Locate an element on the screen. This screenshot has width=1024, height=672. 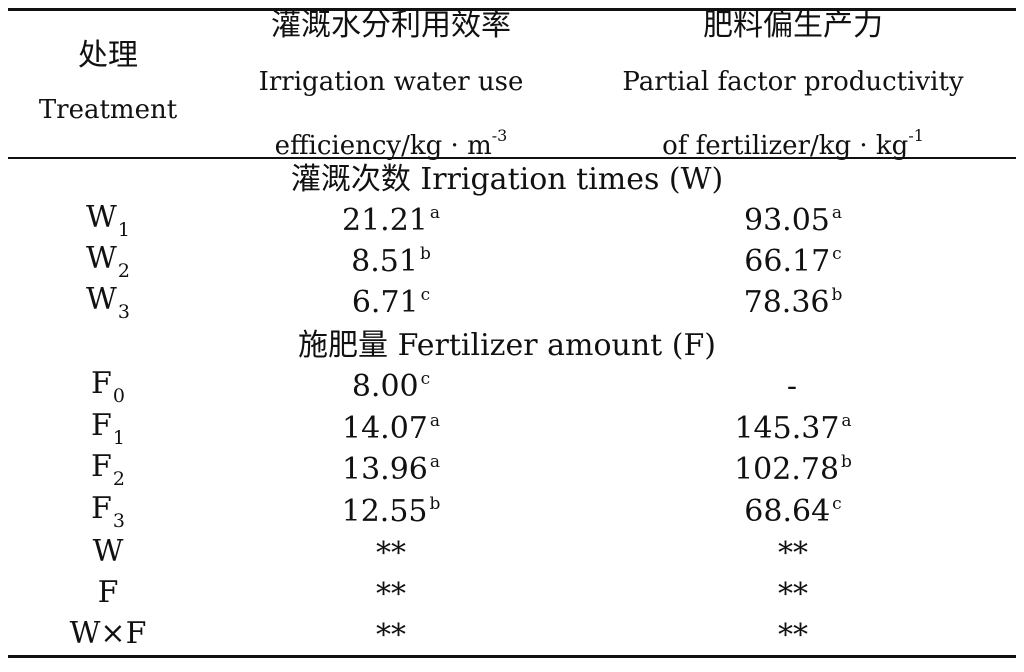
wxf-interaction-iwue-significance: ** is located at coordinates (391, 635).